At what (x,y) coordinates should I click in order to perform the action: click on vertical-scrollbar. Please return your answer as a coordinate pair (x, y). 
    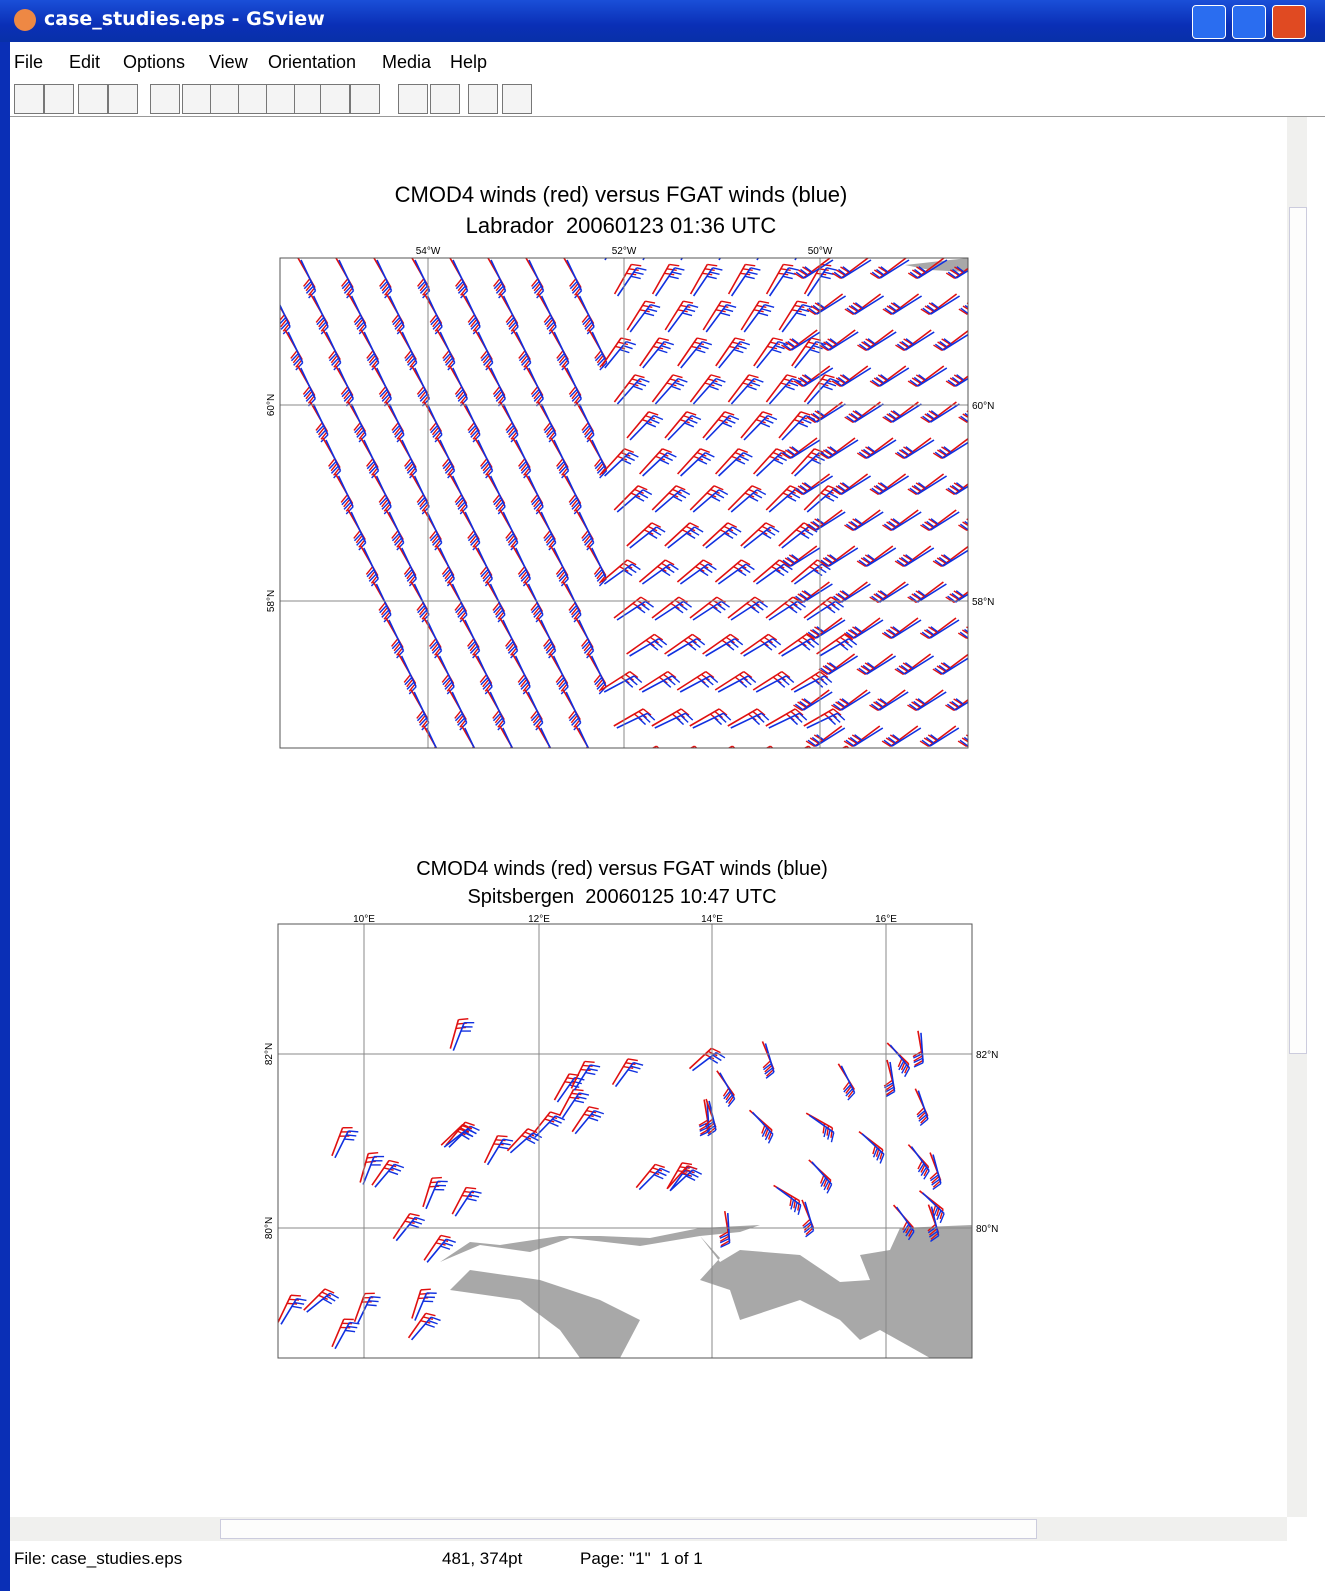
    Looking at the image, I should click on (1297, 817).